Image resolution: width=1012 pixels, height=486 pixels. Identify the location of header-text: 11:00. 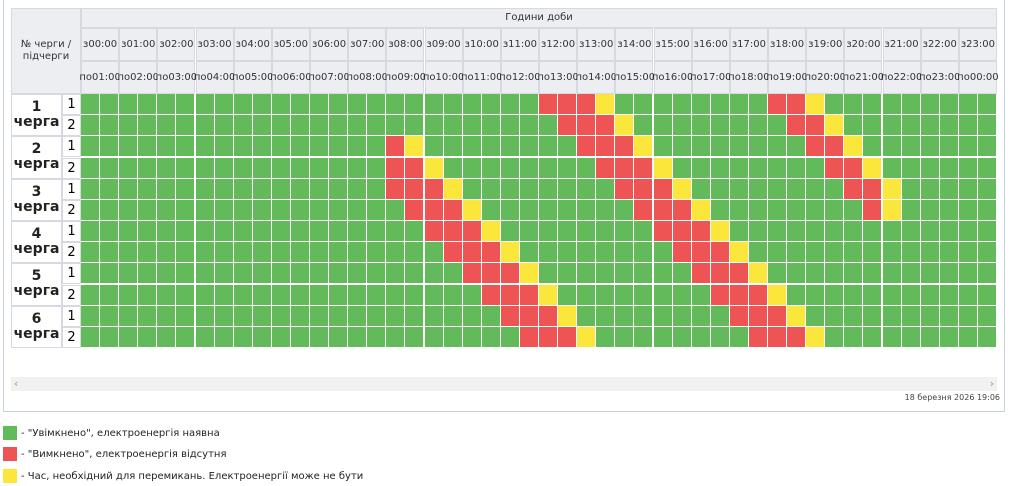
(522, 44).